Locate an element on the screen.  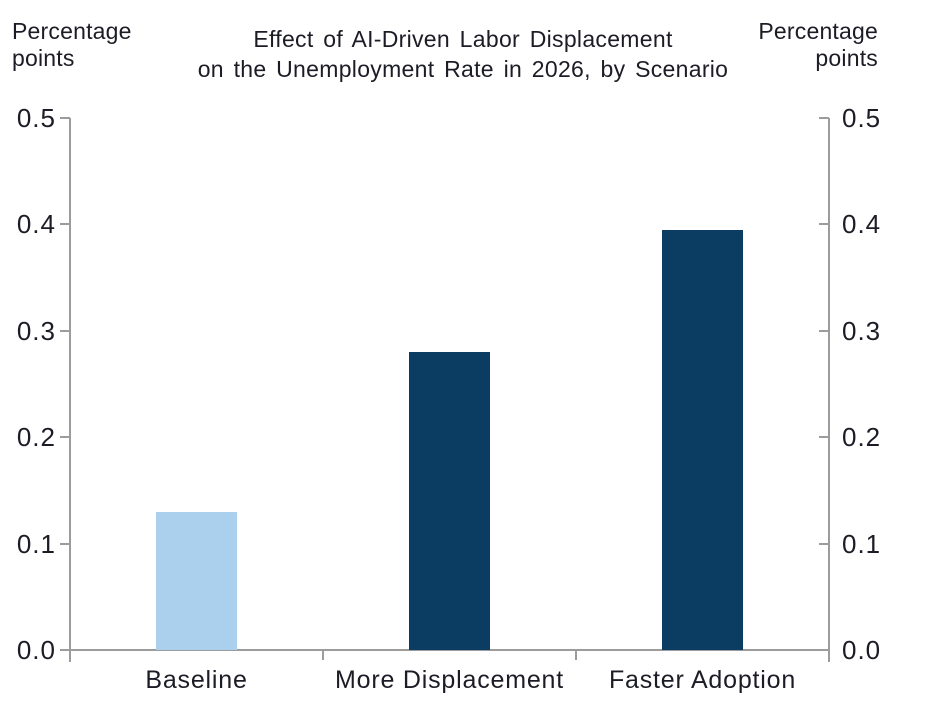
bar-faster-adoption is located at coordinates (702, 439).